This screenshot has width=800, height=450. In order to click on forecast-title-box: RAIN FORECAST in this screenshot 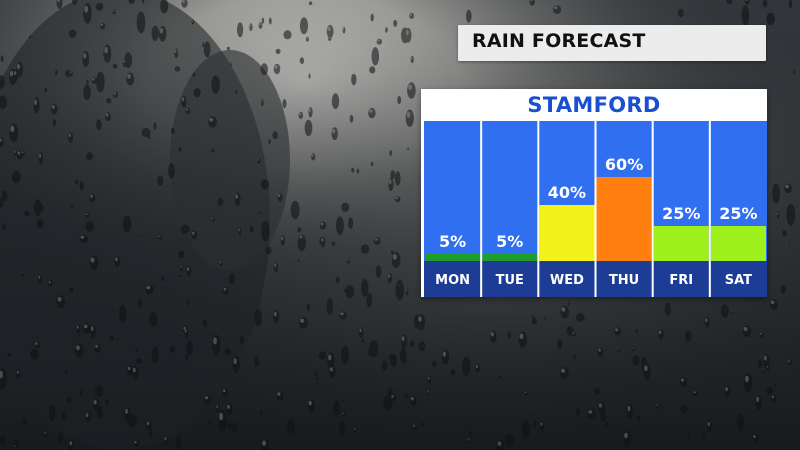, I will do `click(612, 43)`.